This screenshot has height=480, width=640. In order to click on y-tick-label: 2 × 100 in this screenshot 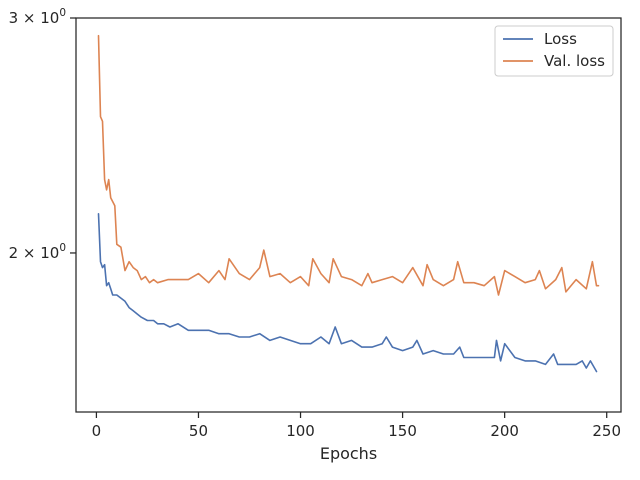, I will do `click(37, 252)`.